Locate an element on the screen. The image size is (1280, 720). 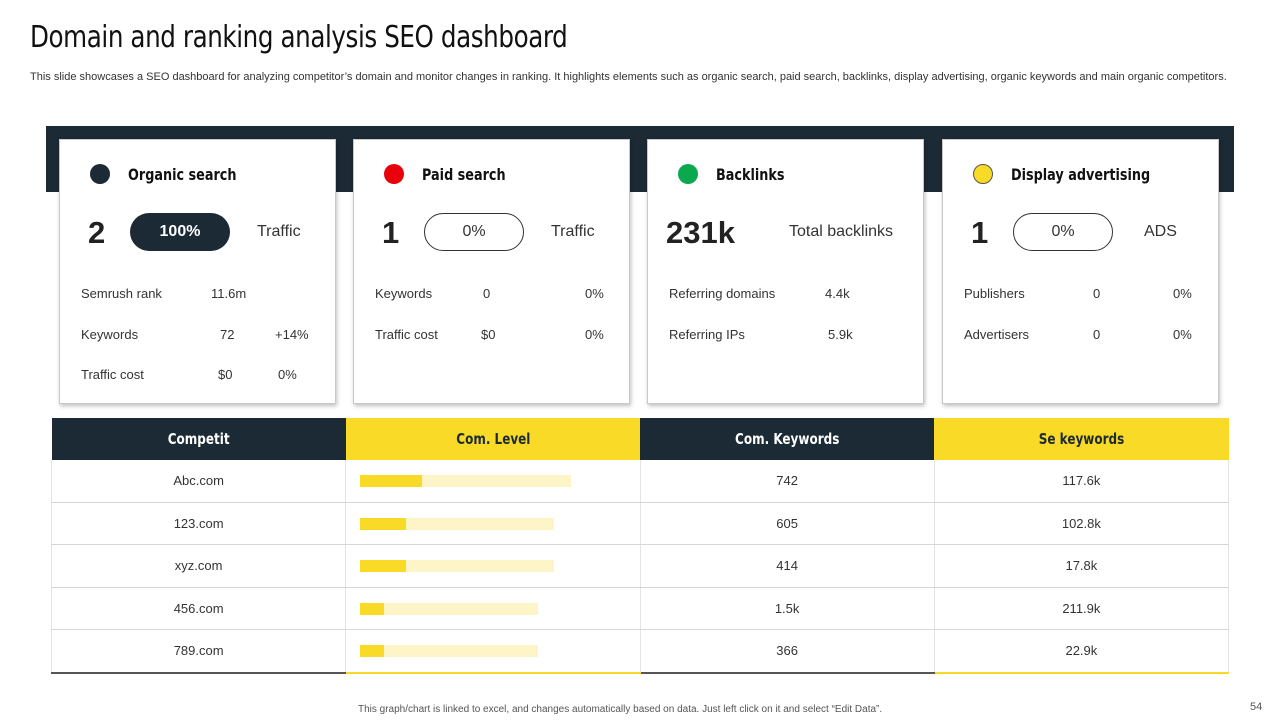
column-header-competitor: Competit is located at coordinates (198, 439).